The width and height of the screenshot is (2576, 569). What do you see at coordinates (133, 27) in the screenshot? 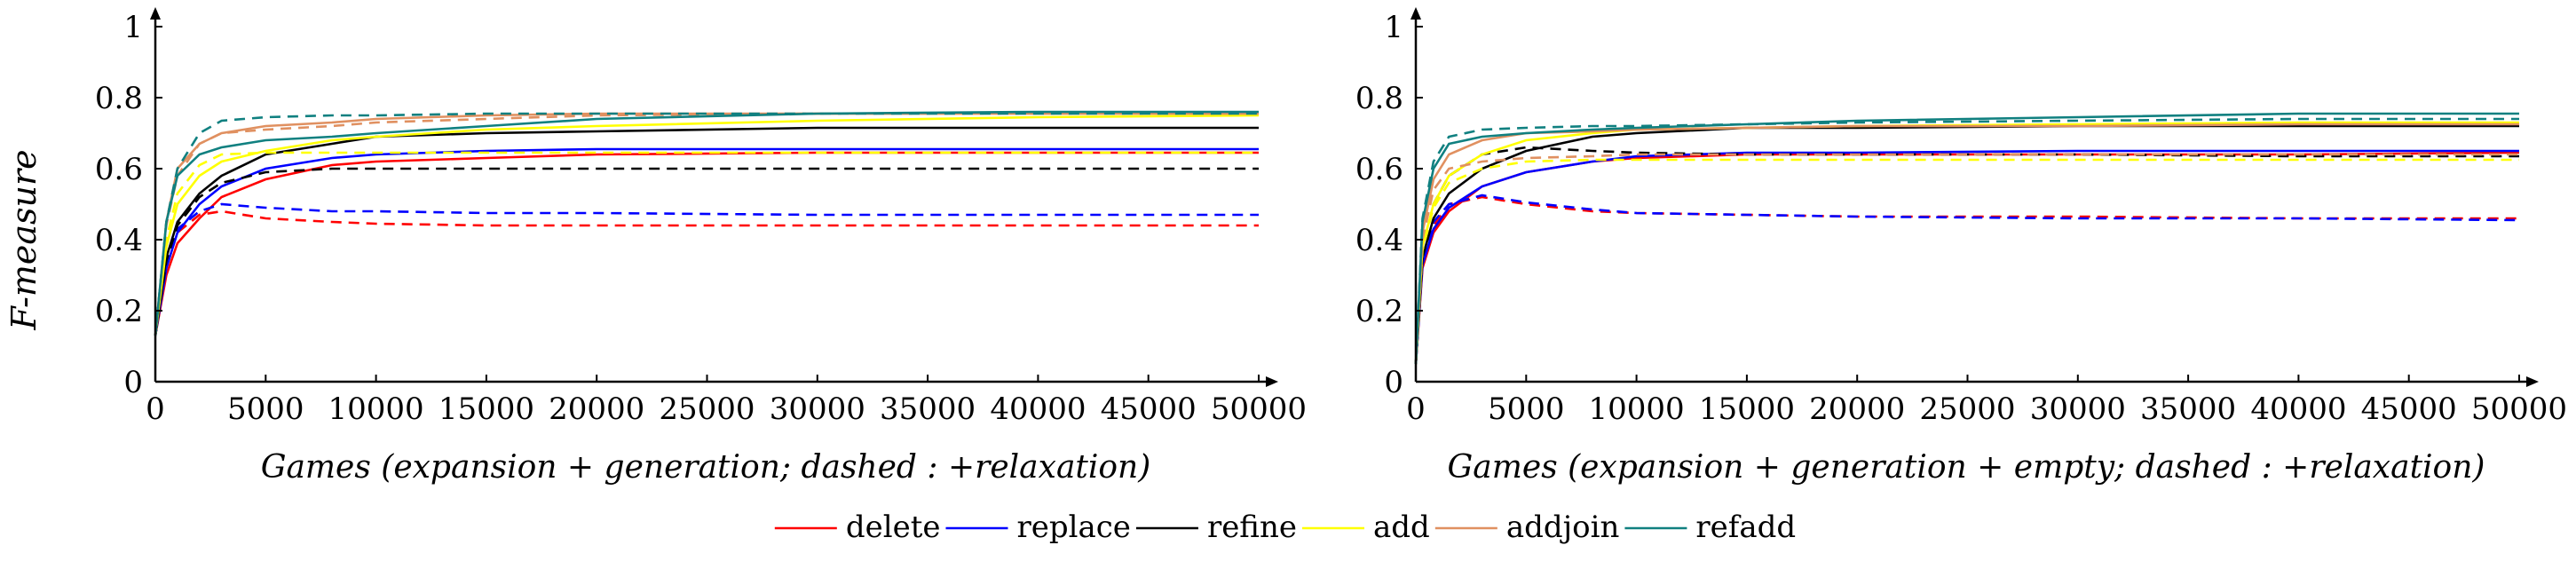
I see `p0-y-tick-label: 1` at bounding box center [133, 27].